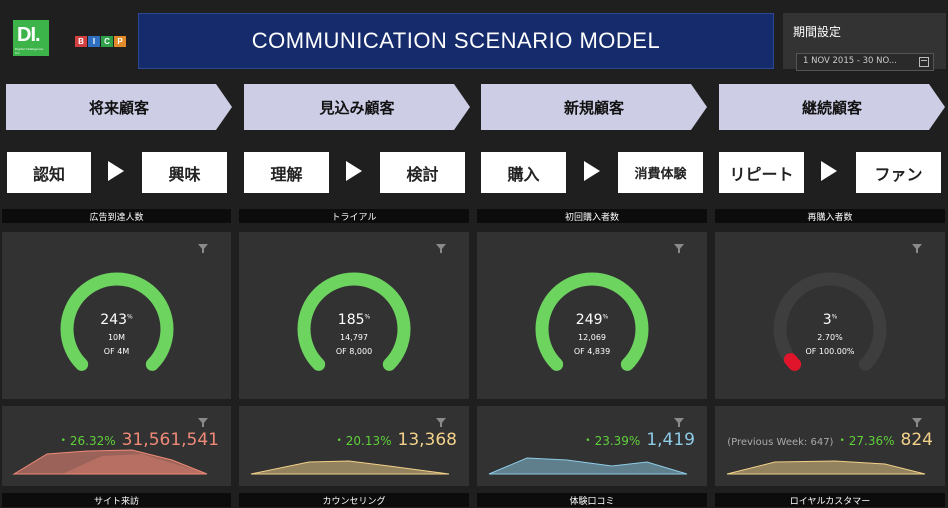 Image resolution: width=948 pixels, height=508 pixels. What do you see at coordinates (116, 500) in the screenshot?
I see `metric-label-site-visit: サイト来訪` at bounding box center [116, 500].